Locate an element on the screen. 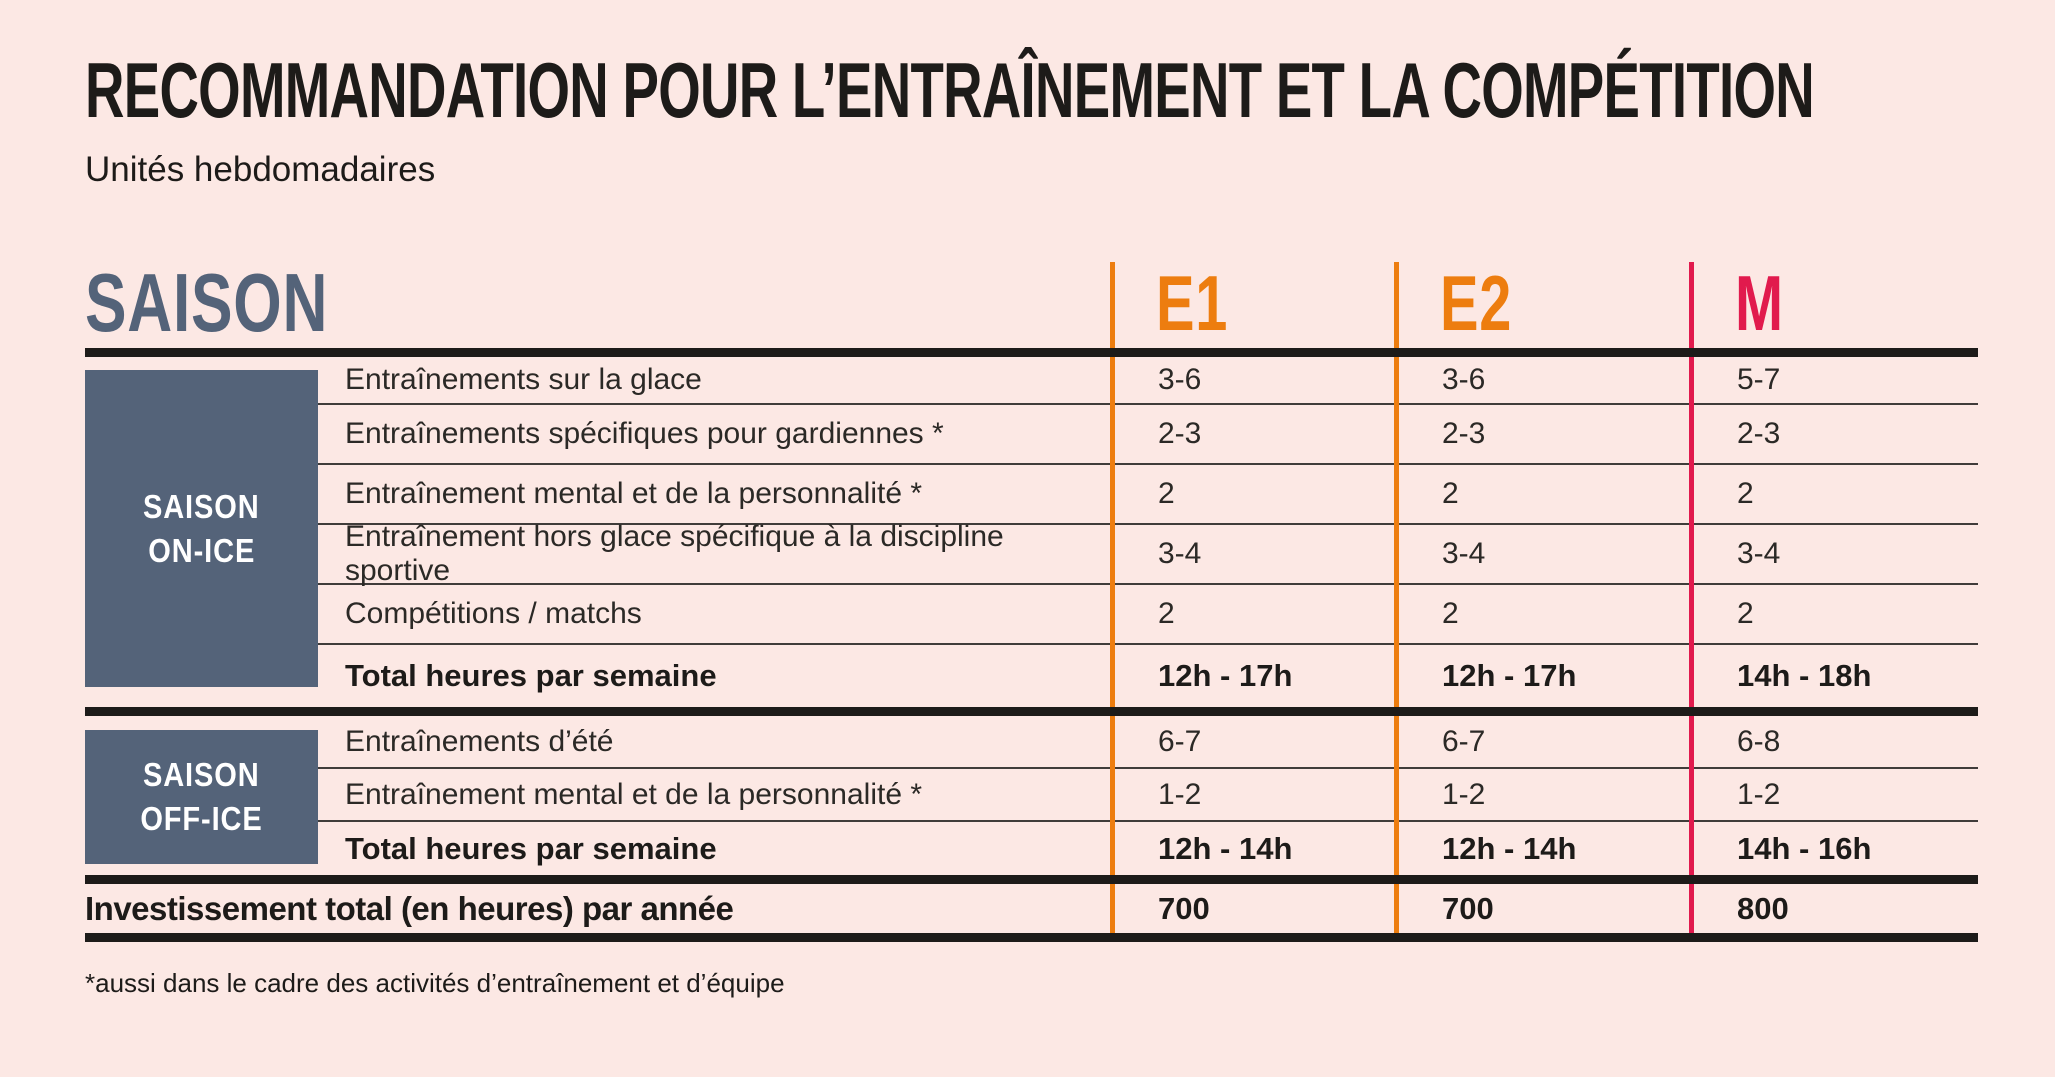  group-box-off-ice-line1: SAISON is located at coordinates (201, 775).